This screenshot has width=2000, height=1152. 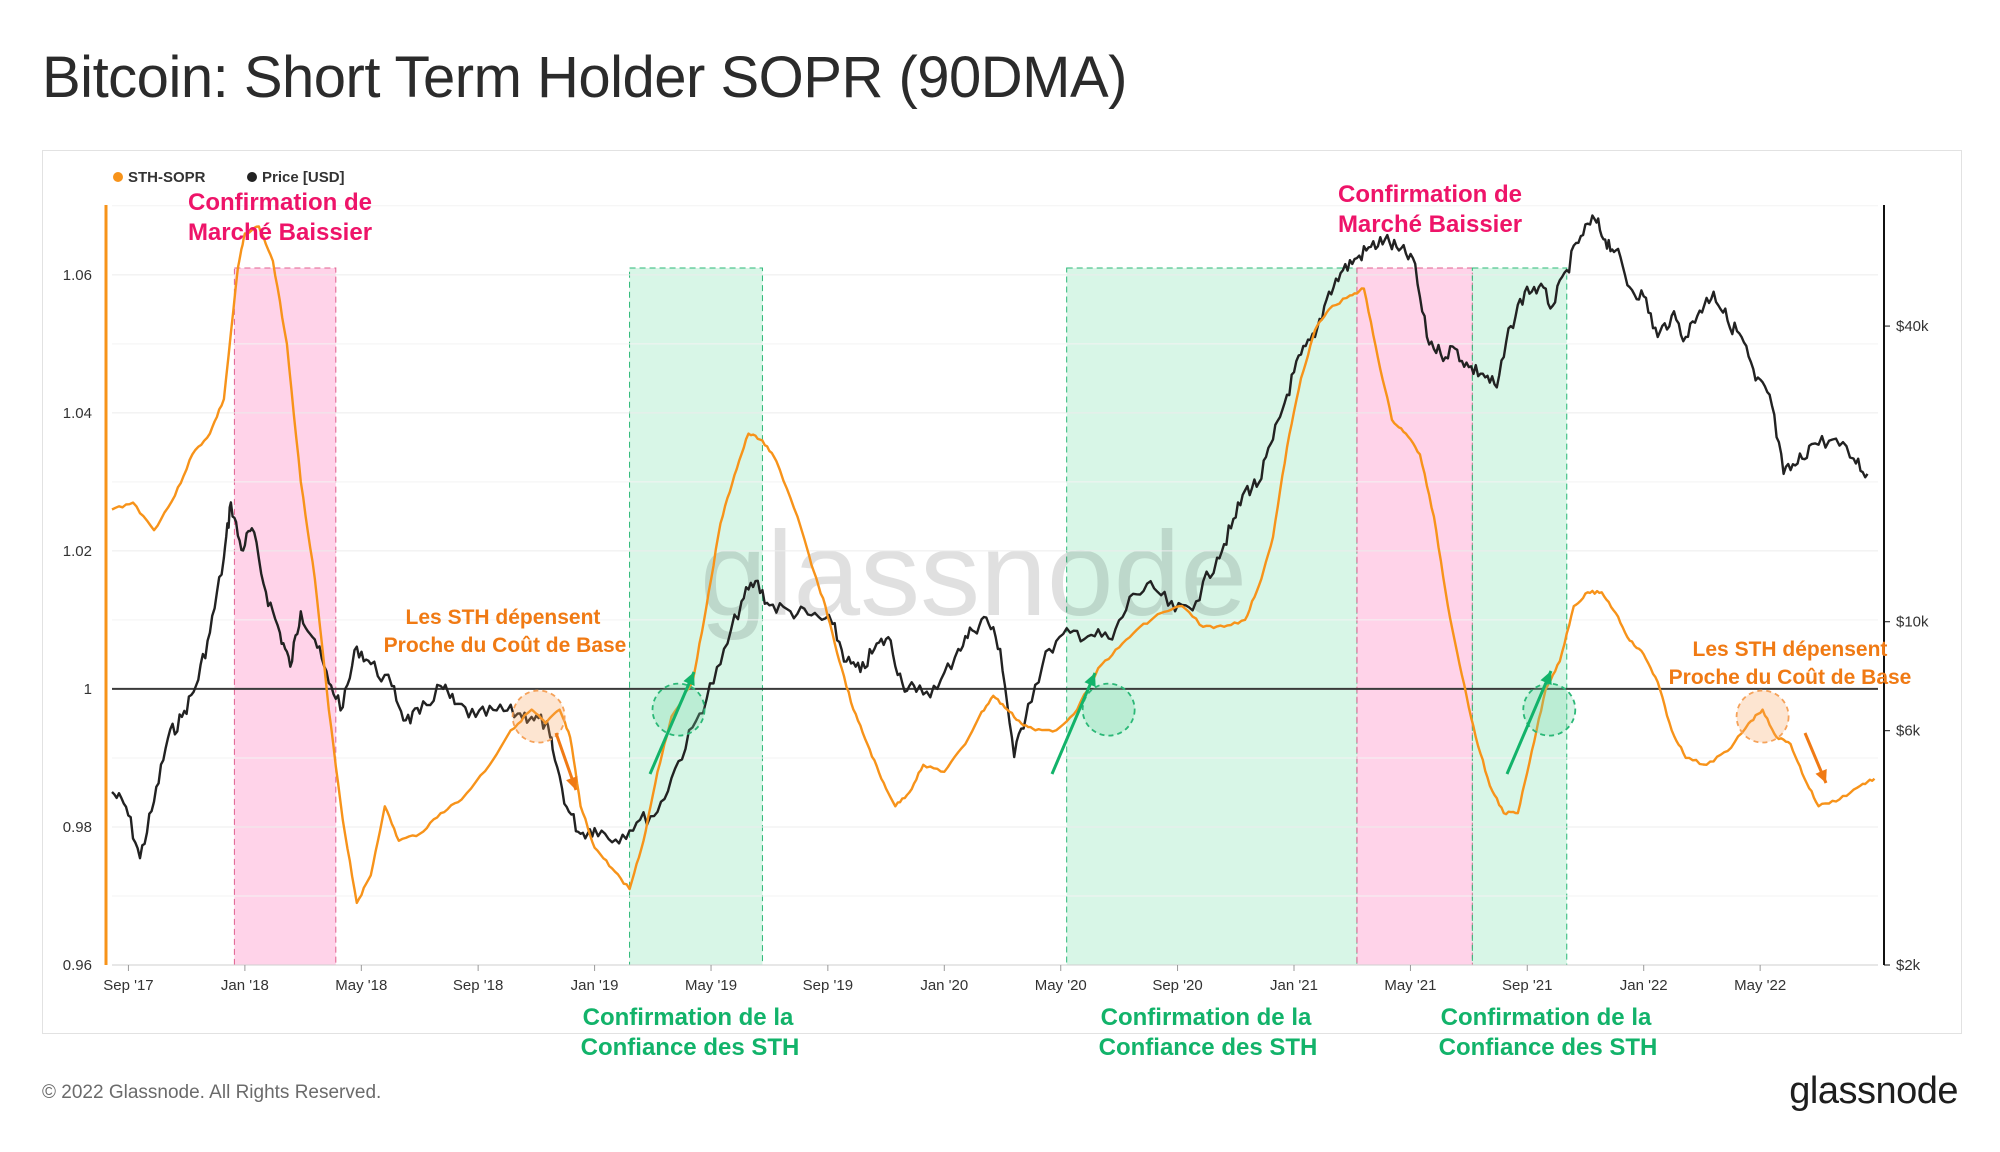 What do you see at coordinates (280, 202) in the screenshot?
I see `annotation-bear-1-line-1: Confirmation de` at bounding box center [280, 202].